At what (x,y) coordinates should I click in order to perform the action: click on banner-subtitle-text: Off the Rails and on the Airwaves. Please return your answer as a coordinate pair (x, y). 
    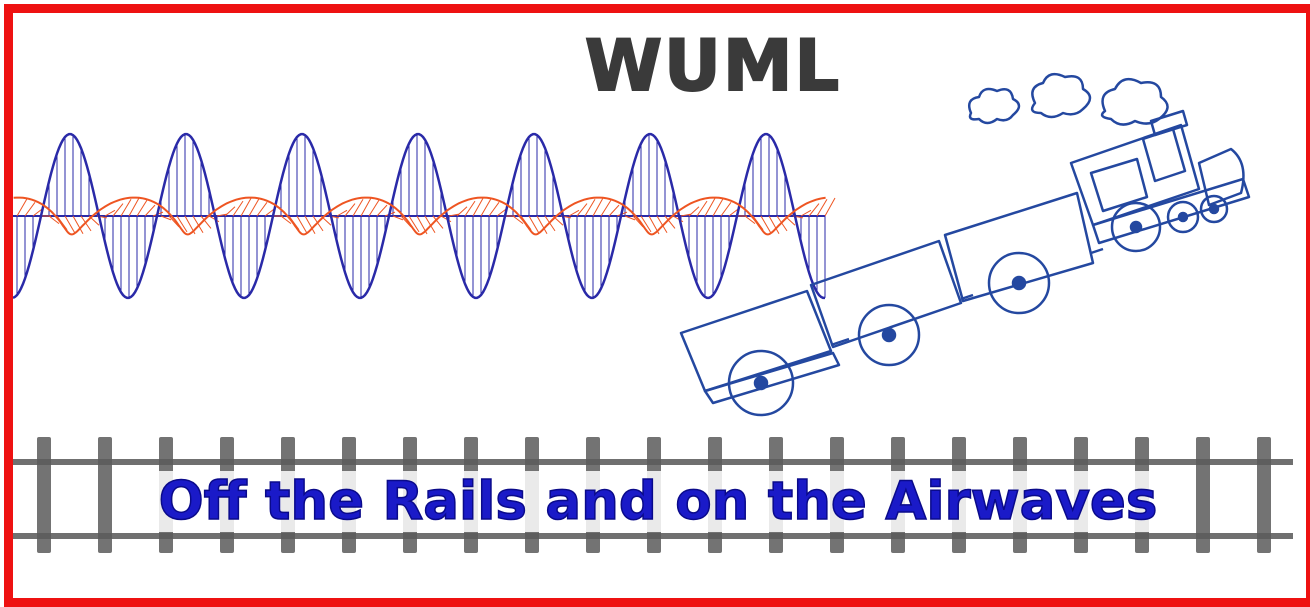
    Looking at the image, I should click on (658, 501).